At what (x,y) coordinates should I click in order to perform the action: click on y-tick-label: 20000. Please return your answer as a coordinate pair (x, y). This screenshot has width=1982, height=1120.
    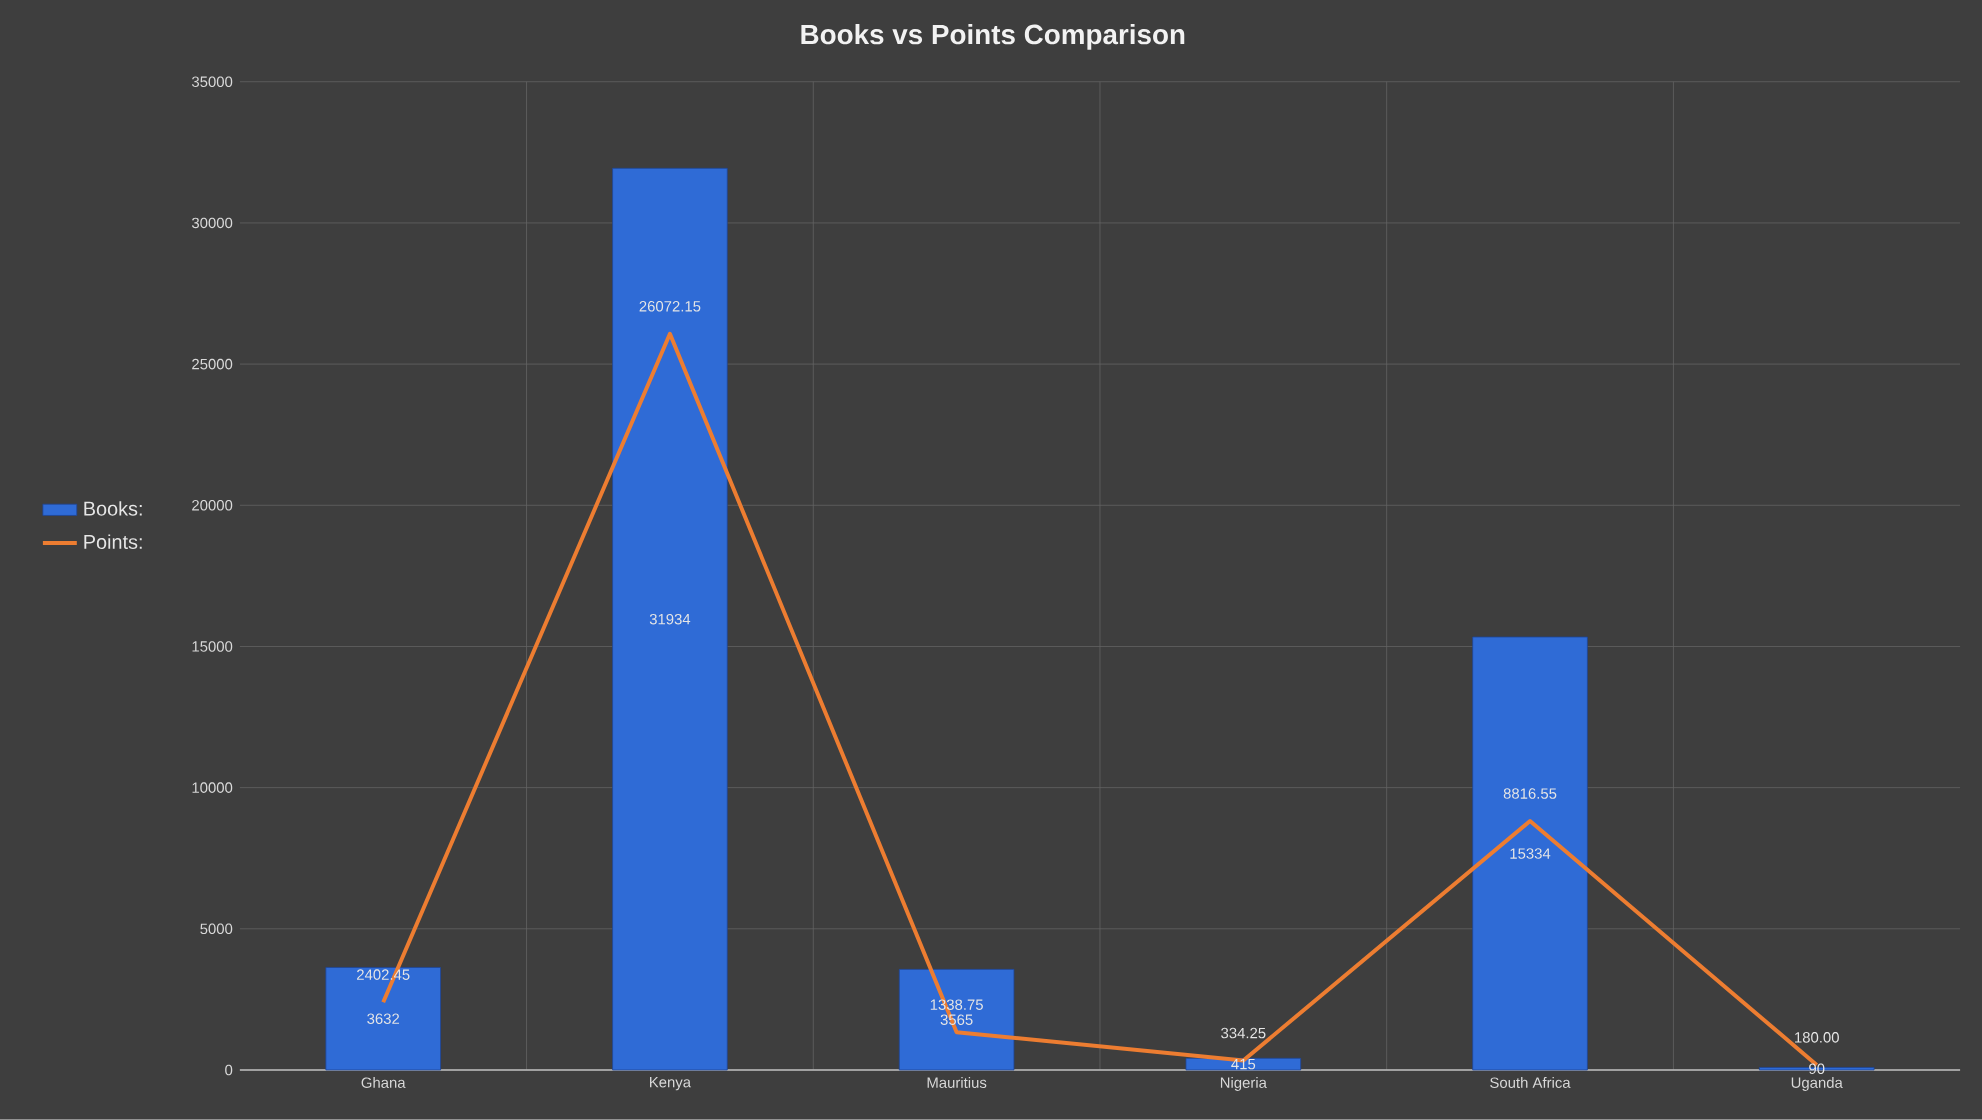
    Looking at the image, I should click on (212, 505).